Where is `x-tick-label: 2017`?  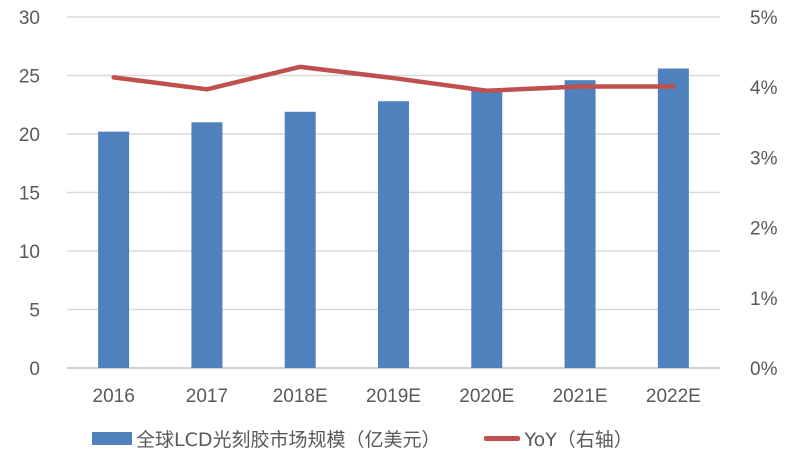 x-tick-label: 2017 is located at coordinates (207, 396).